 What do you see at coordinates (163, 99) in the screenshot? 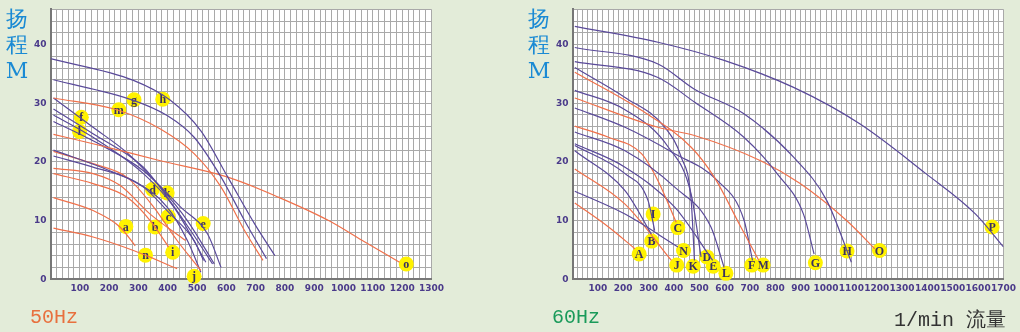
I see `annotation: h` at bounding box center [163, 99].